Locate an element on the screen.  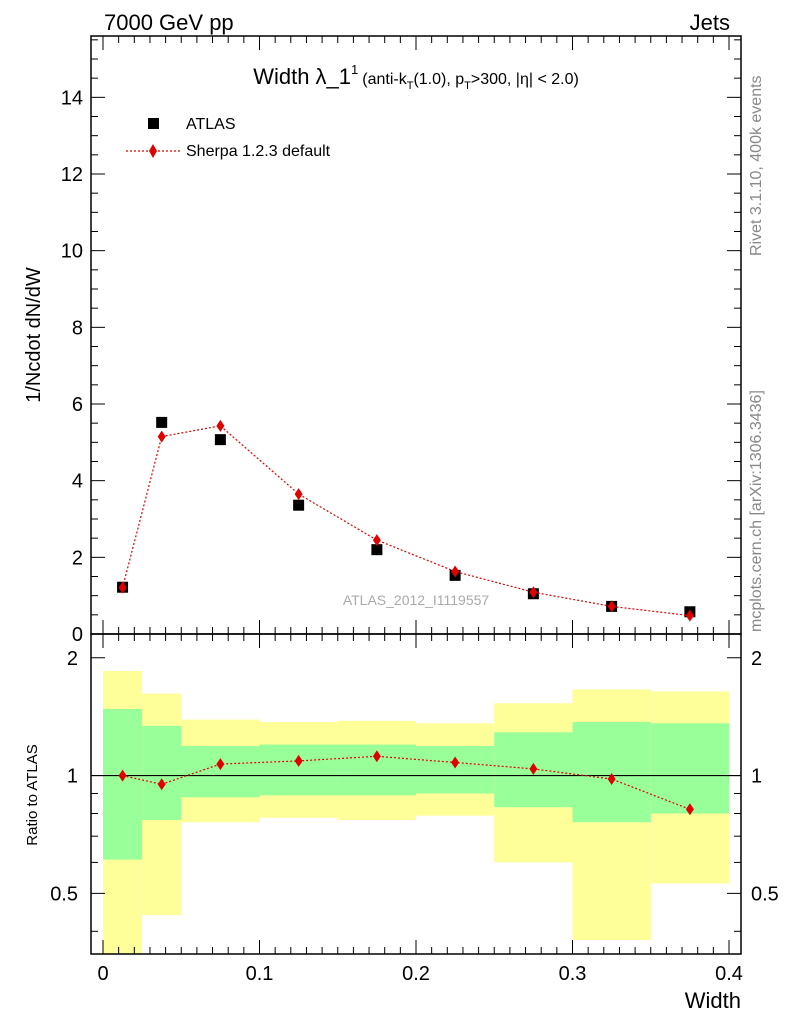
x-tick-label: 0.1 is located at coordinates (260, 974).